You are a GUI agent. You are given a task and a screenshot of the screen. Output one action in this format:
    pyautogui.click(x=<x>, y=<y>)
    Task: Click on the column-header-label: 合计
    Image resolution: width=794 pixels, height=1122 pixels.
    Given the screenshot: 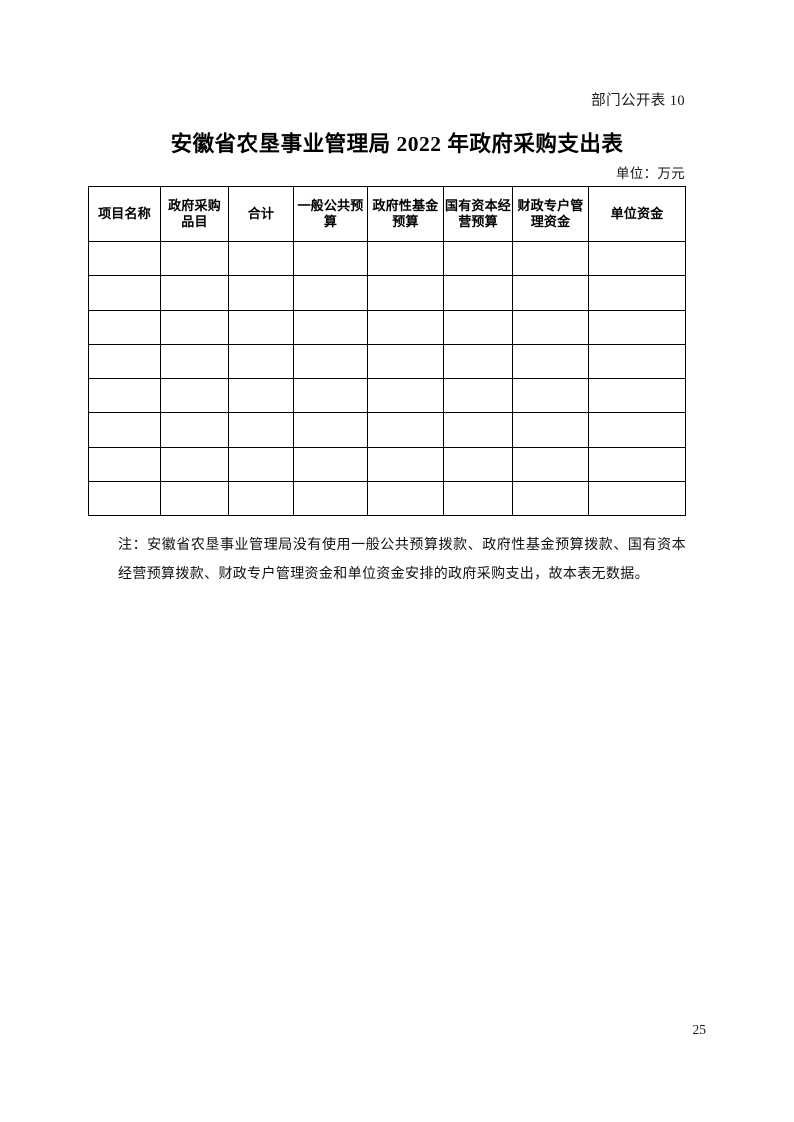 What is the action you would take?
    pyautogui.click(x=261, y=214)
    